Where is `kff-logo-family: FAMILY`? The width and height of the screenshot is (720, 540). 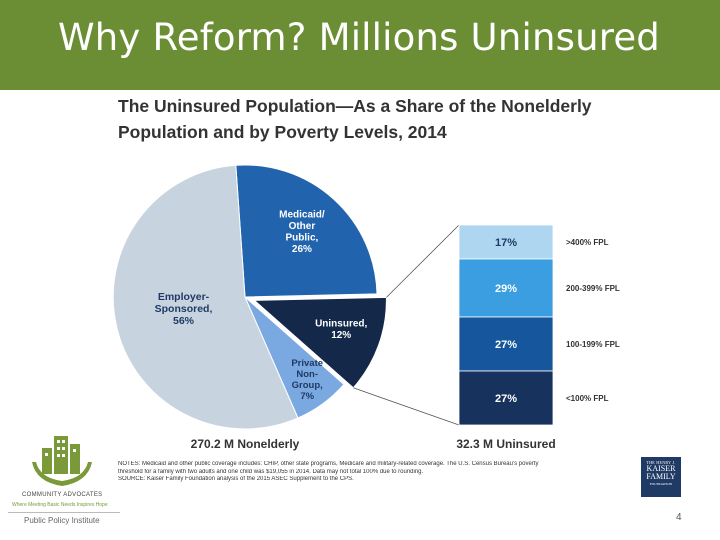 kff-logo-family: FAMILY is located at coordinates (661, 476).